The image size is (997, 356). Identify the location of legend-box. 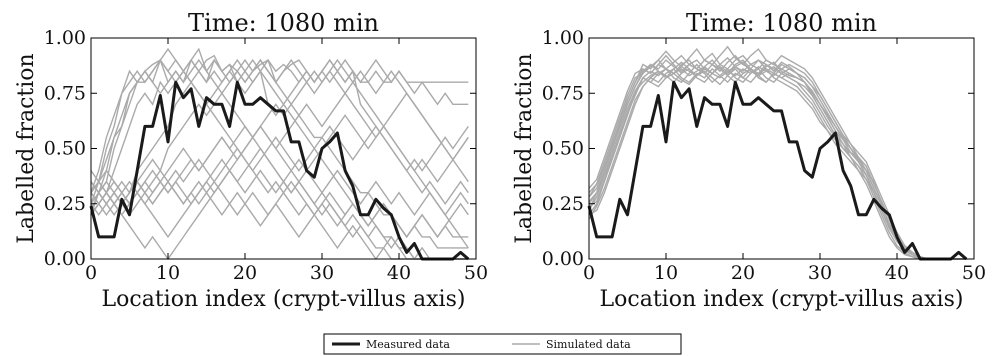
(502, 344).